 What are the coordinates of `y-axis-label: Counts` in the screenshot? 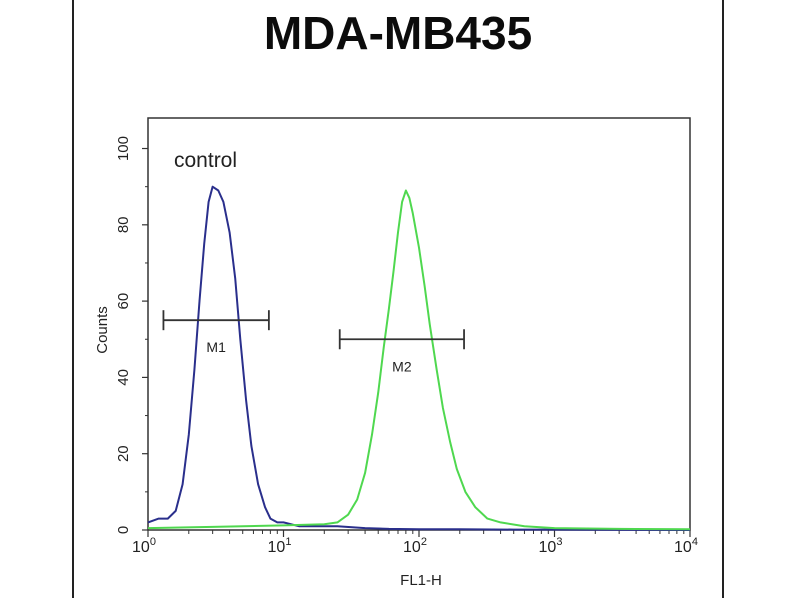 It's located at (102, 330).